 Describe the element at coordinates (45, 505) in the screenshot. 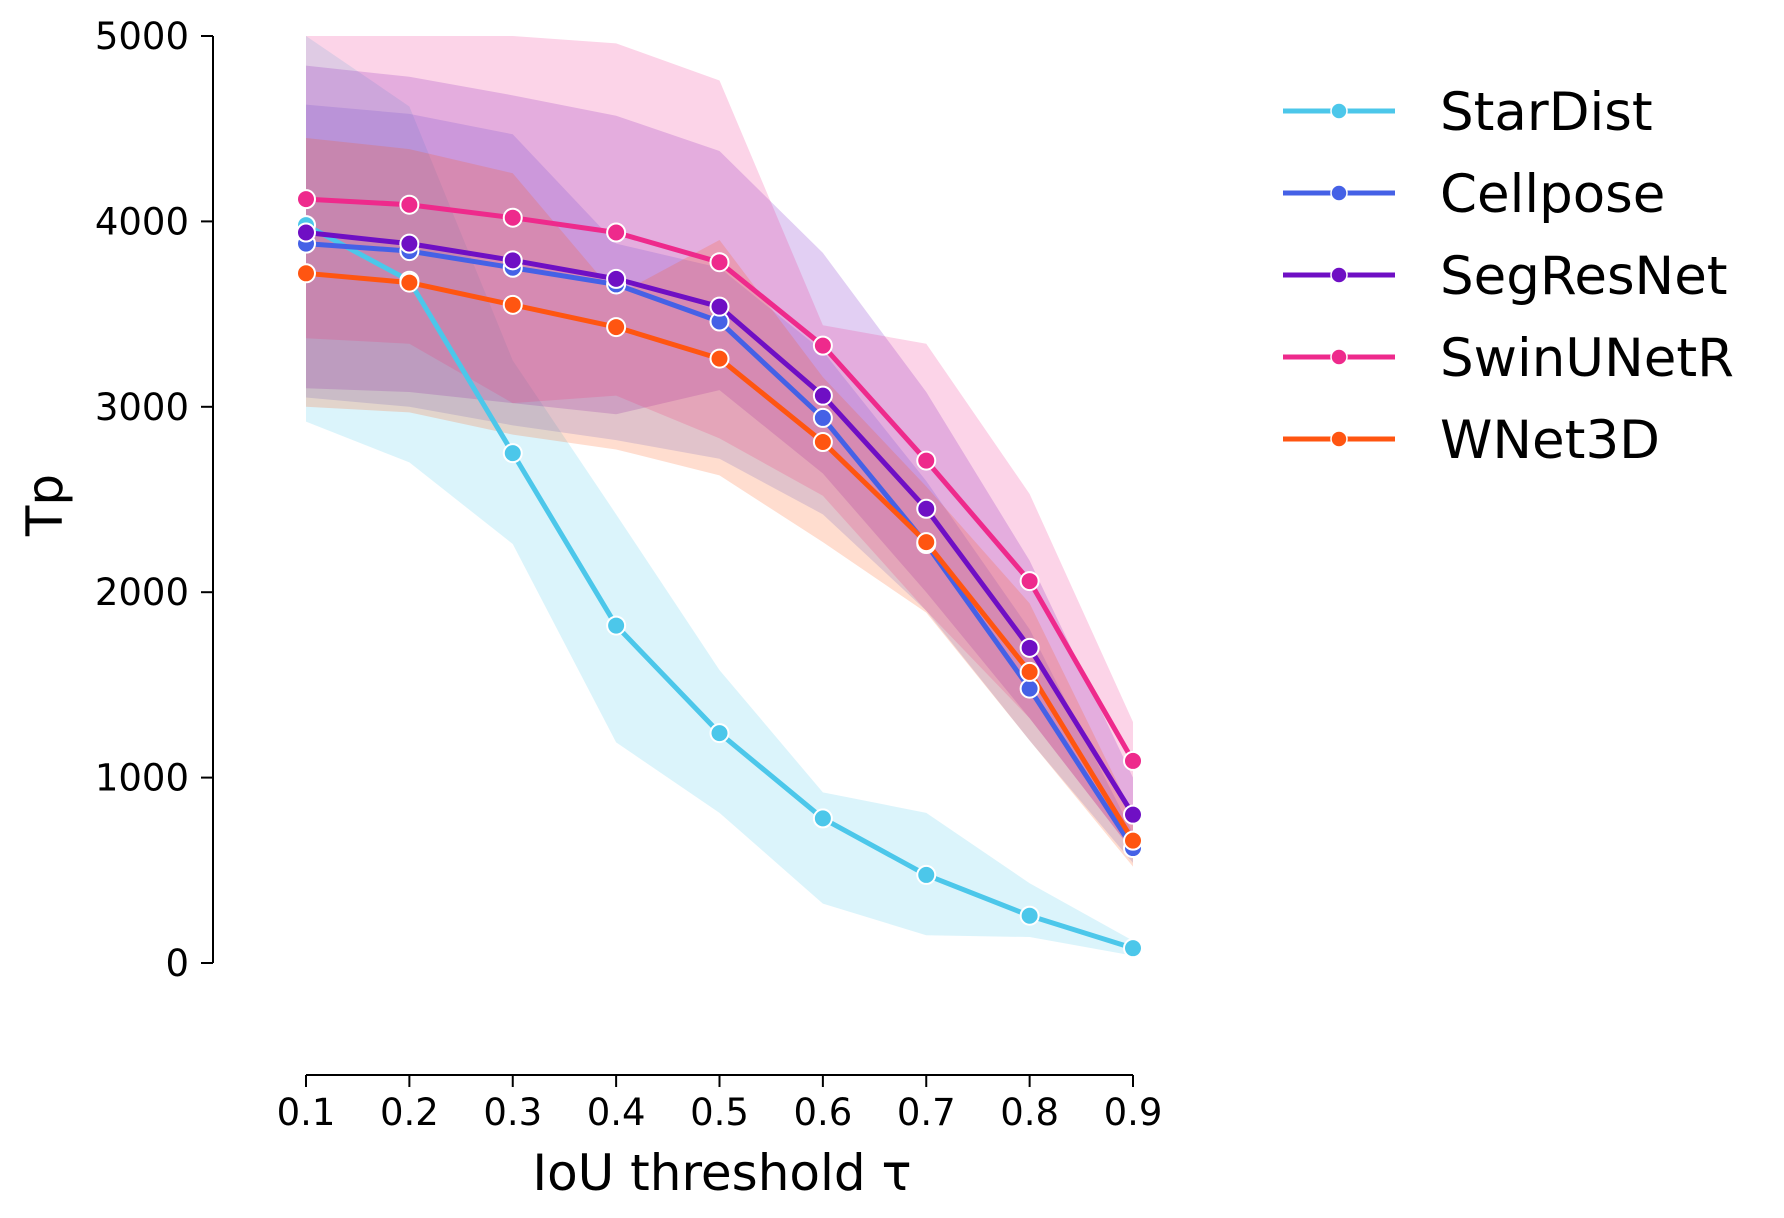

I see `y-axis-title: Tp` at that location.